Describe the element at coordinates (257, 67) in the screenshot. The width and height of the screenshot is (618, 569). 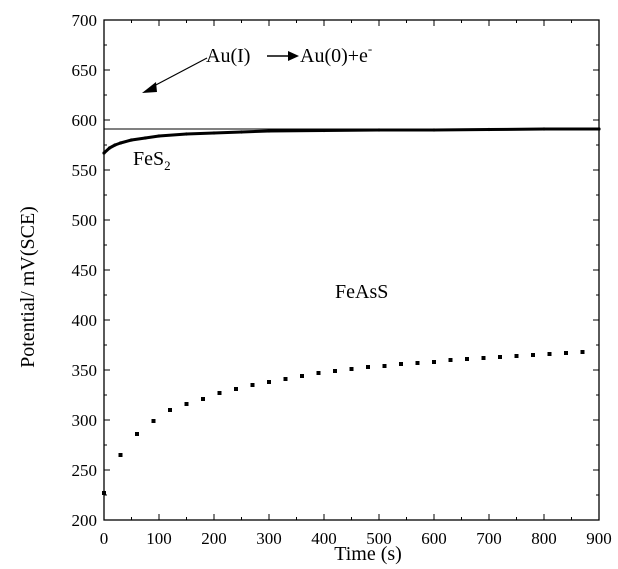
I see `reaction-annotation: Au(I) Au(0)+e-` at that location.